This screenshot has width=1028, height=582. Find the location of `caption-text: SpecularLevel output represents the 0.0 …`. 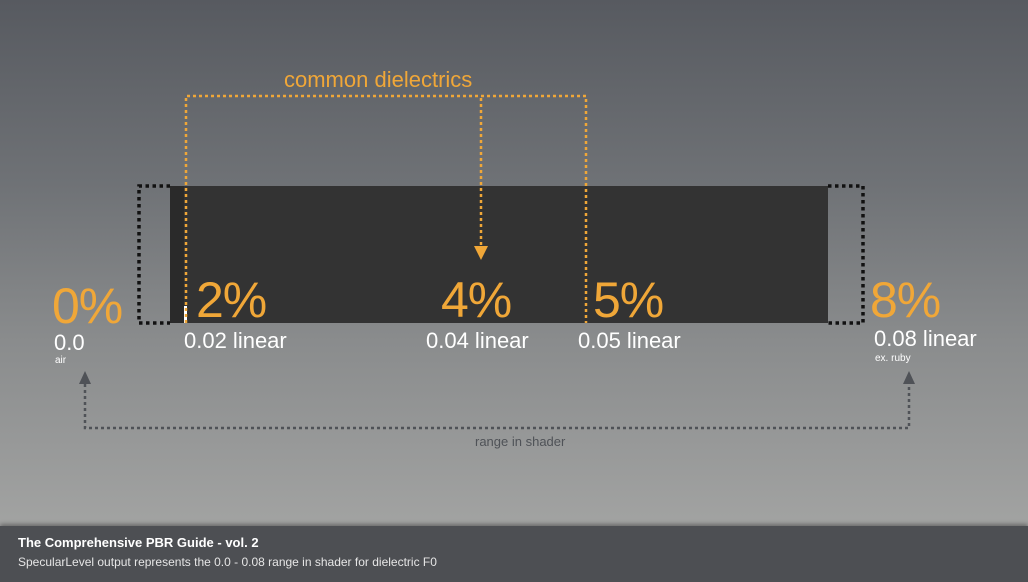

caption-text: SpecularLevel output represents the 0.0 … is located at coordinates (227, 562).